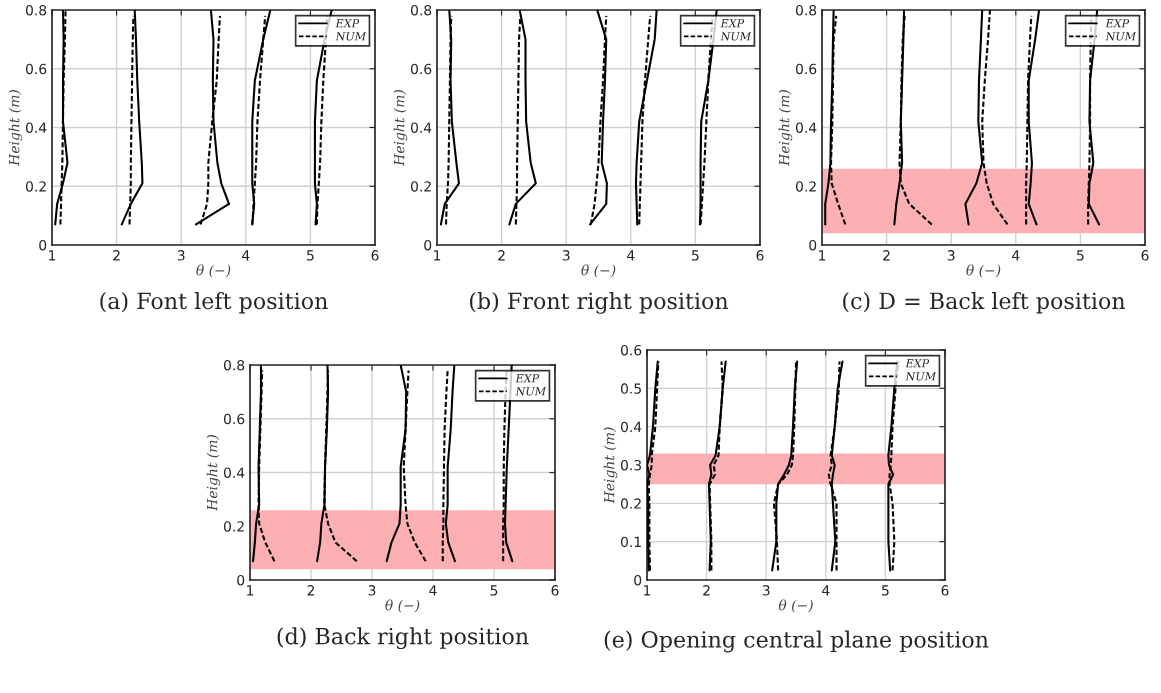 This screenshot has height=693, width=1161. Describe the element at coordinates (403, 638) in the screenshot. I see `text: (d) Back right position` at that location.